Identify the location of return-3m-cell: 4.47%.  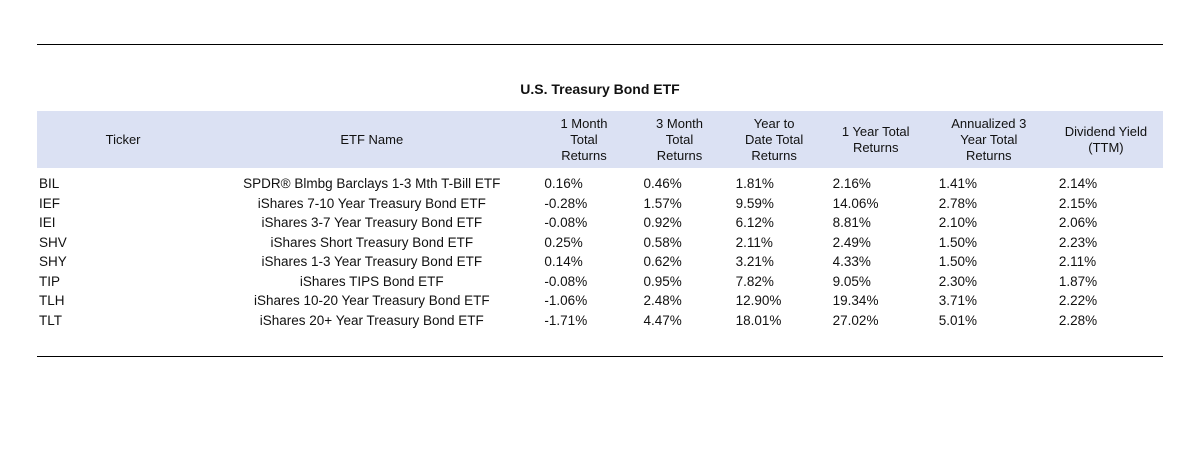
(662, 320).